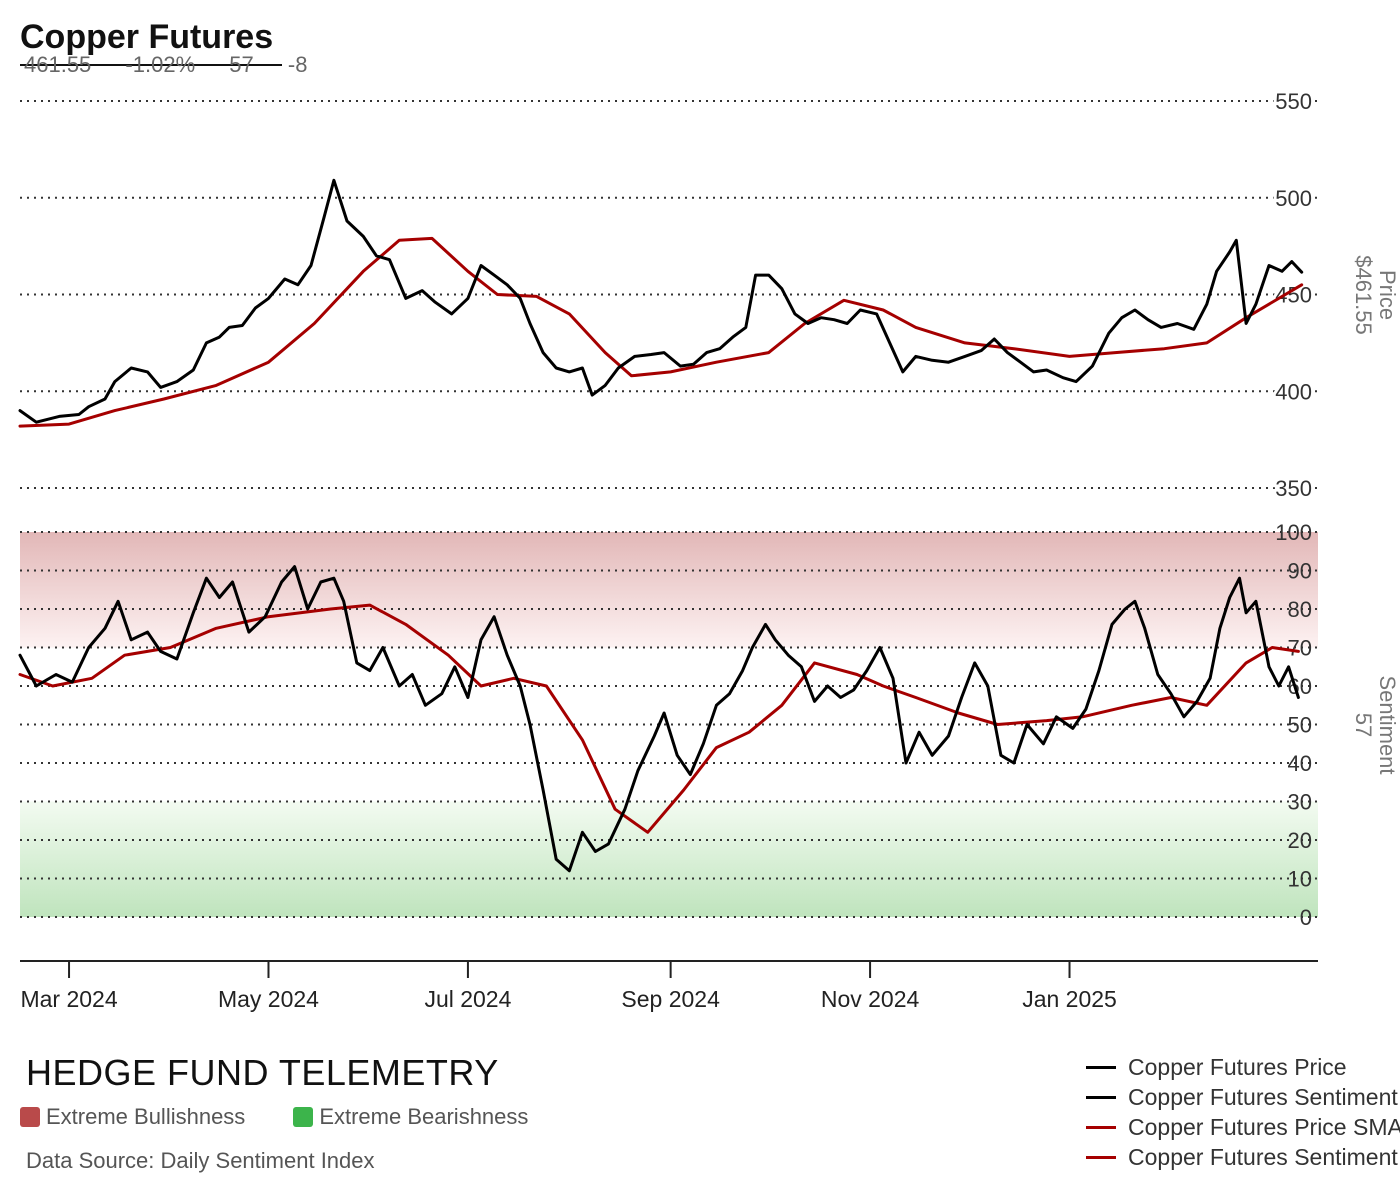 The image size is (1400, 1200). Describe the element at coordinates (1101, 1157) in the screenshot. I see `legend-line-sentiment-sma` at that location.